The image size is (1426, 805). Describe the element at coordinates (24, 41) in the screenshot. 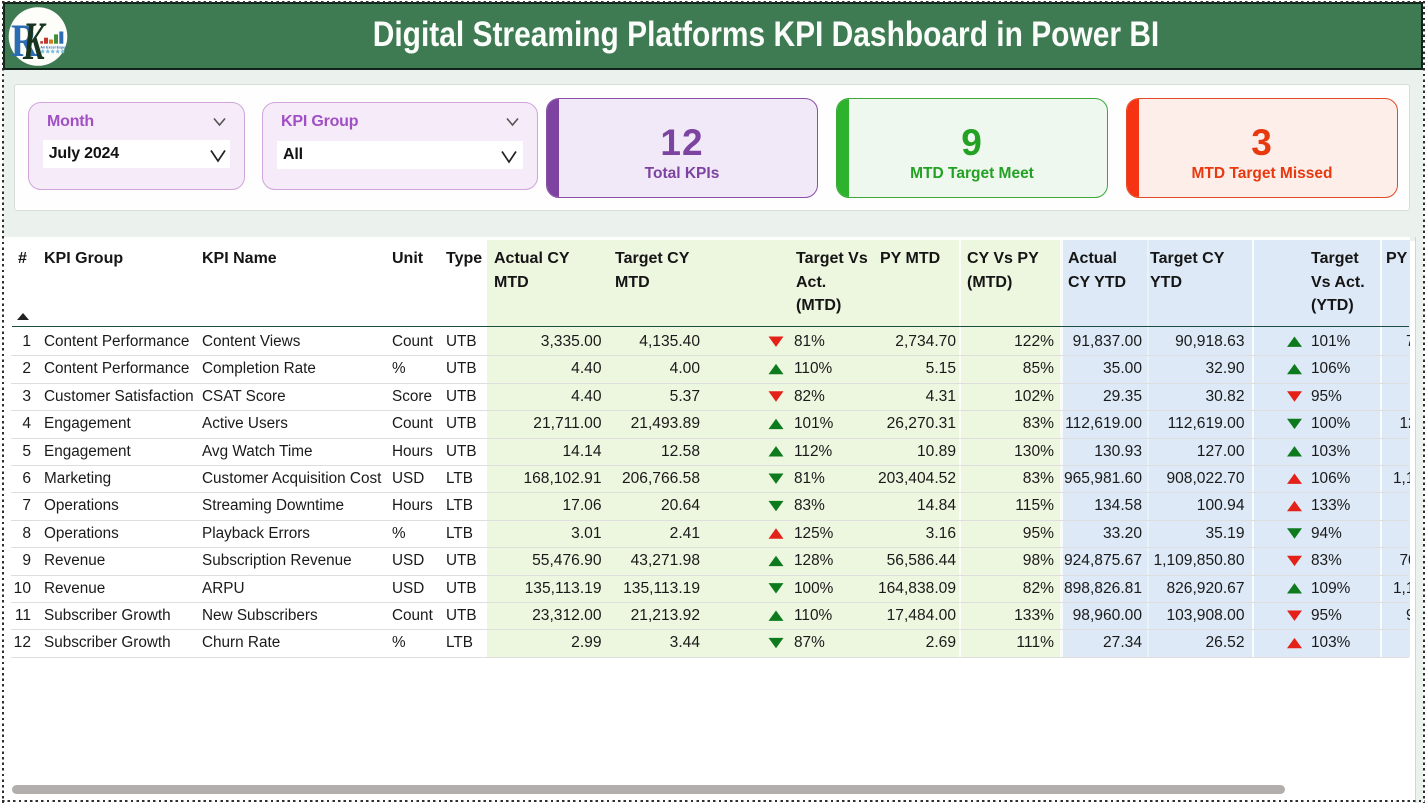

I see `svg-text: R` at that location.